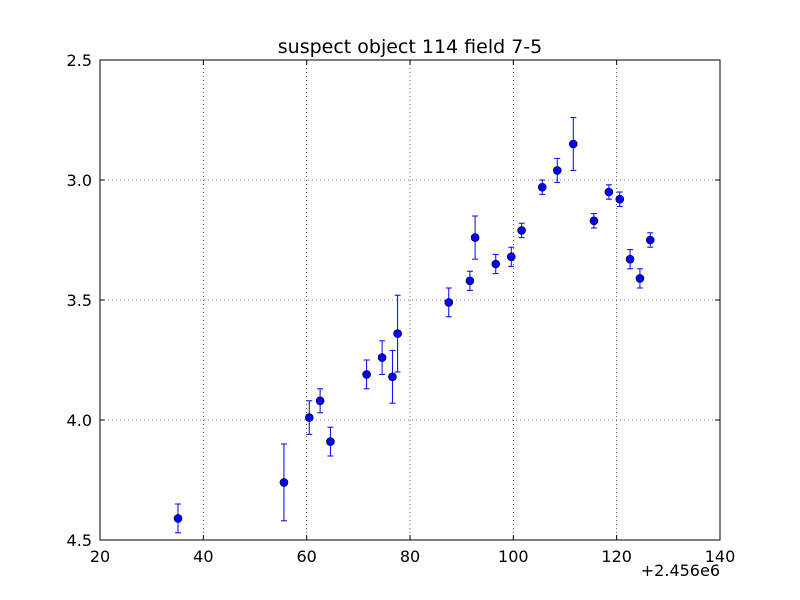 The height and width of the screenshot is (600, 800). What do you see at coordinates (100, 556) in the screenshot?
I see `x-tick-label: 20` at bounding box center [100, 556].